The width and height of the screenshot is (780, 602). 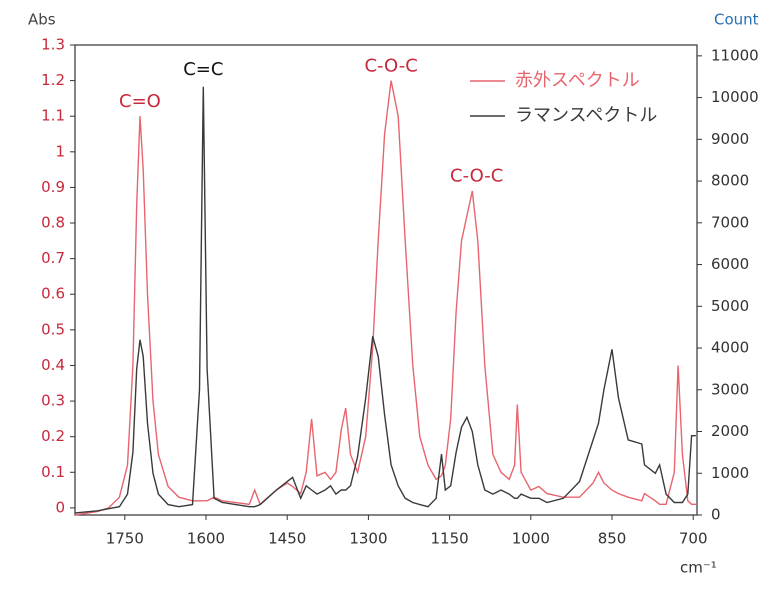 What do you see at coordinates (368, 539) in the screenshot?
I see `x-tick-label: 1300` at bounding box center [368, 539].